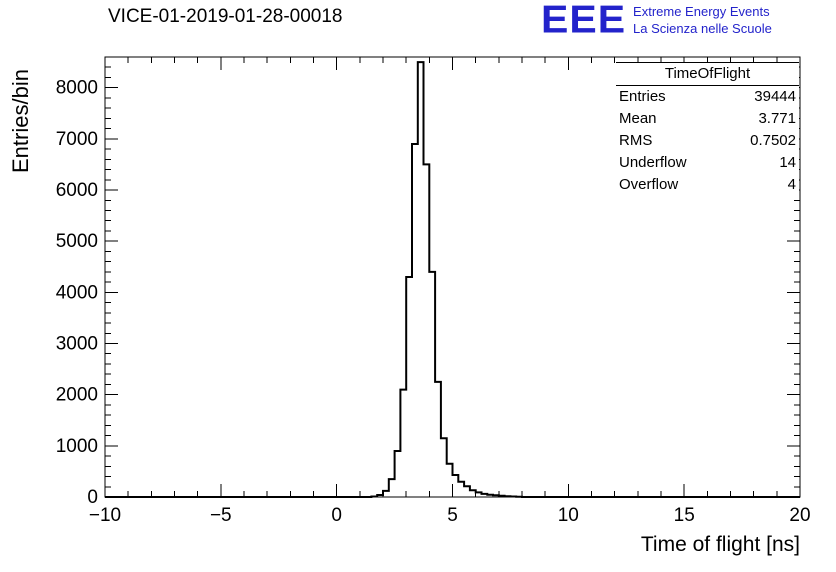 This screenshot has height=572, width=836. What do you see at coordinates (701, 11) in the screenshot?
I see `eee-logo-line1: Extreme Energy Events` at bounding box center [701, 11].